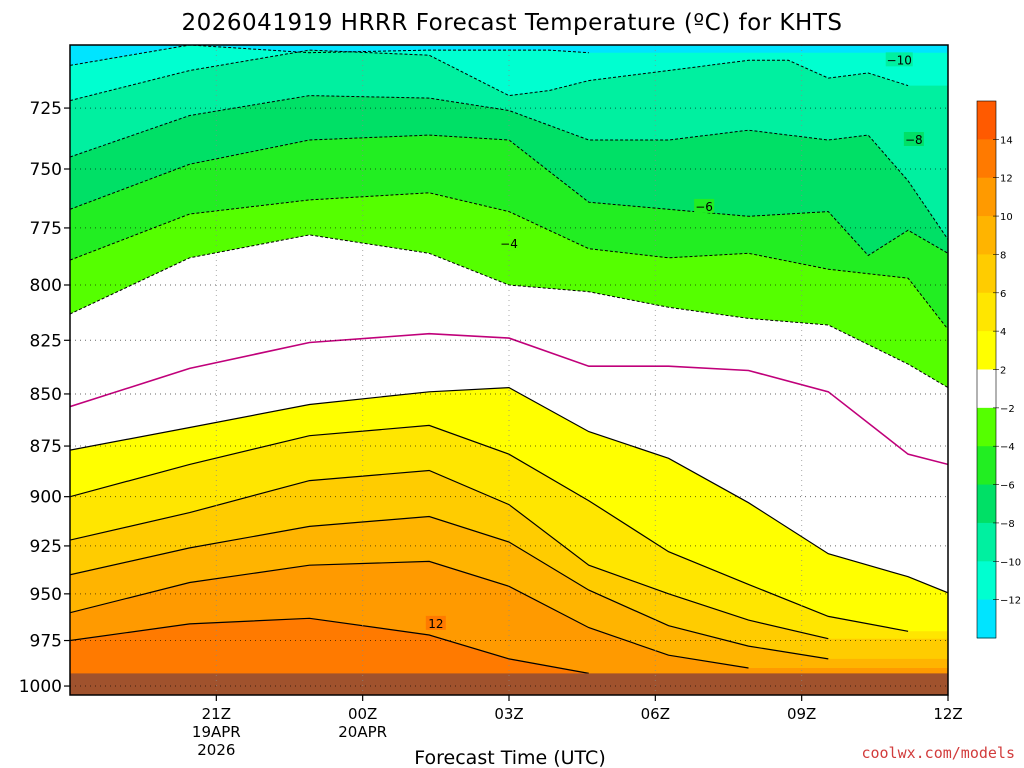  I want to click on colorbar-label: 12, so click(1006, 179).